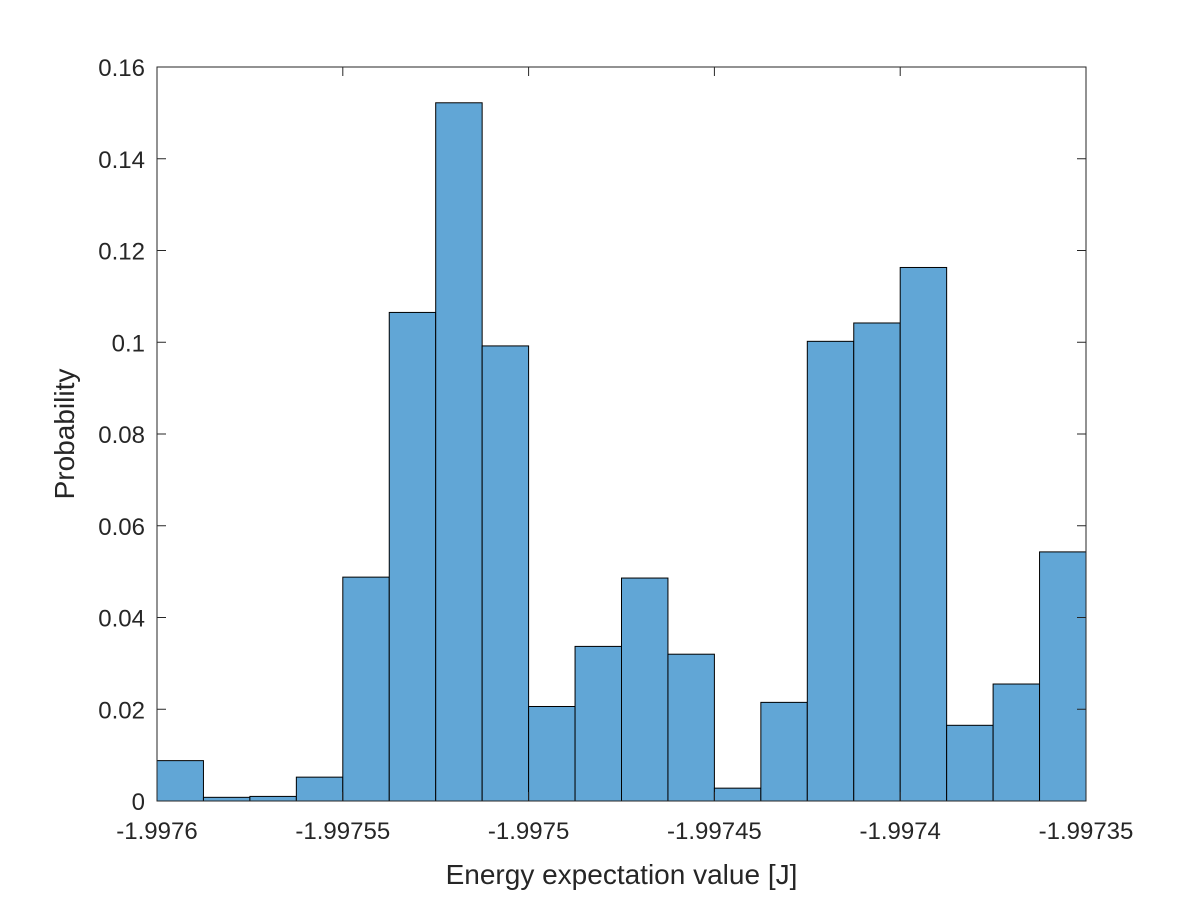  Describe the element at coordinates (342, 831) in the screenshot. I see `x-tick-label: -1.99755` at that location.